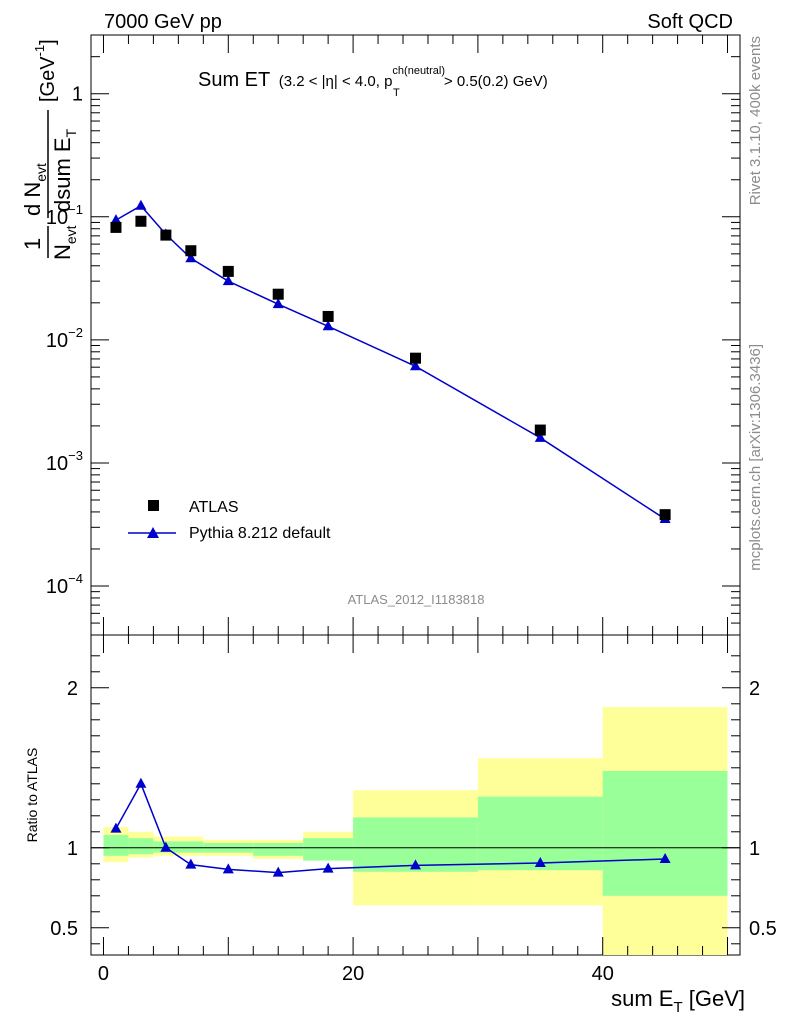 The width and height of the screenshot is (786, 1024). I want to click on x-tick-label: 20, so click(353, 974).